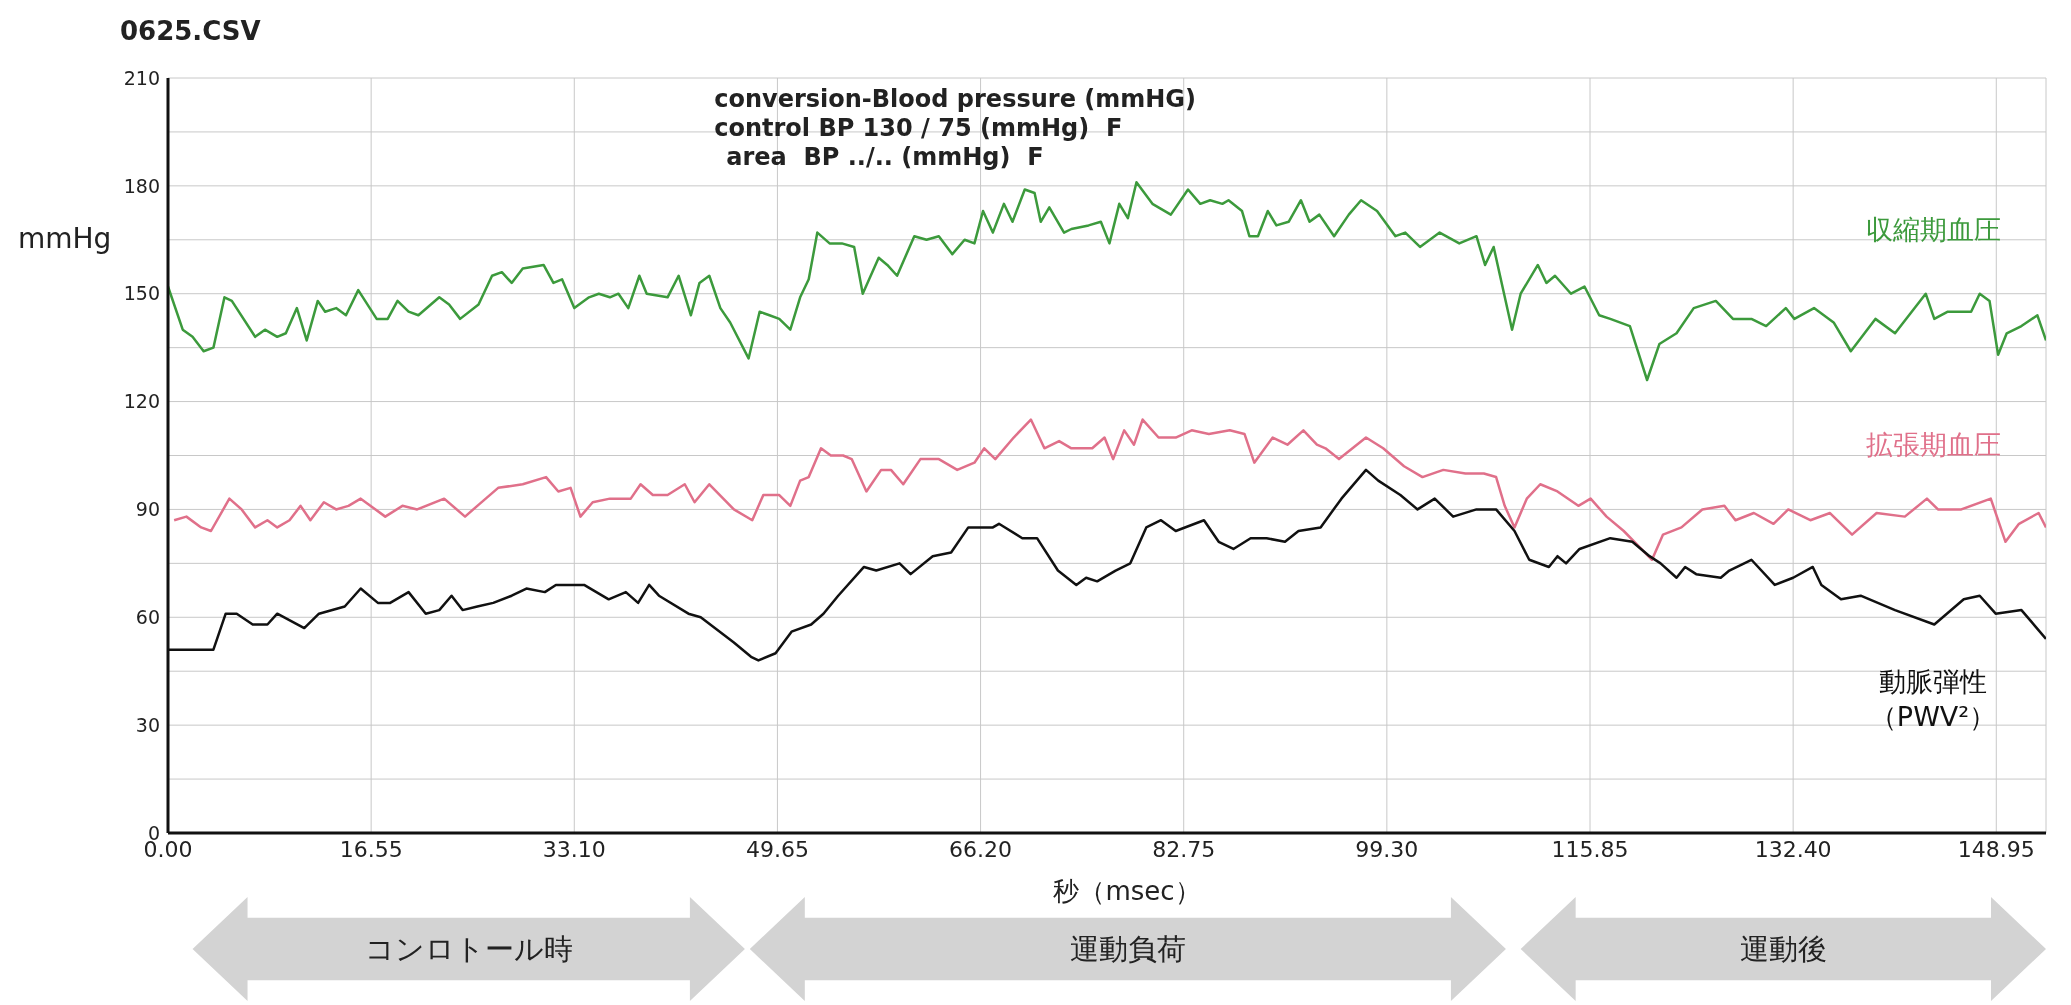  I want to click on x-tick-label: 148.95, so click(1996, 849).